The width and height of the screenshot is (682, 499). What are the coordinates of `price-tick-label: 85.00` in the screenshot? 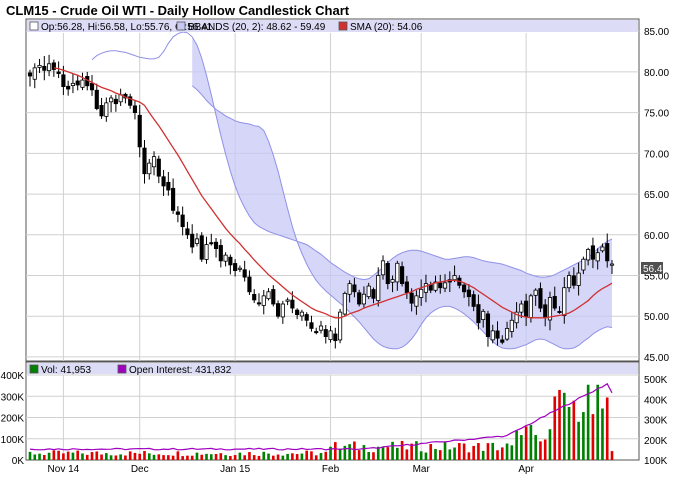 It's located at (656, 32).